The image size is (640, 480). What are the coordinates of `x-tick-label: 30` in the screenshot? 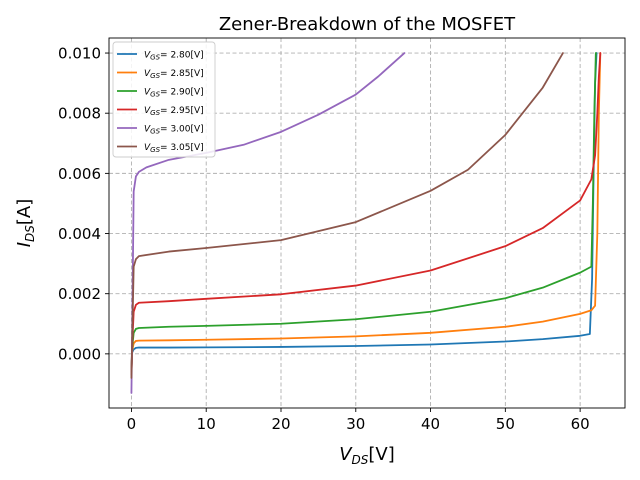 It's located at (355, 424).